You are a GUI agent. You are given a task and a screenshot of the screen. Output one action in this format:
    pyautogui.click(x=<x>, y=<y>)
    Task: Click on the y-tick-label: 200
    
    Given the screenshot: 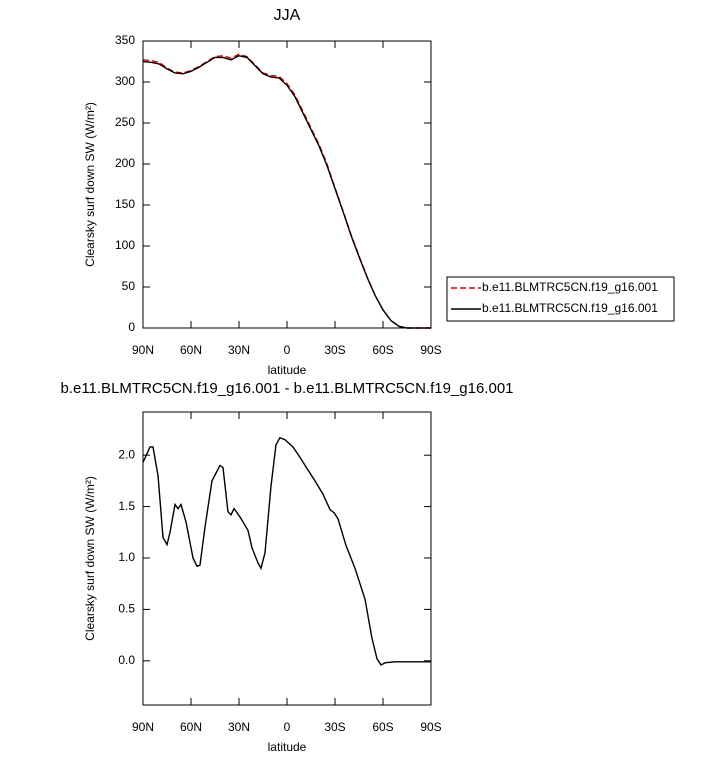 What is the action you would take?
    pyautogui.click(x=125, y=163)
    